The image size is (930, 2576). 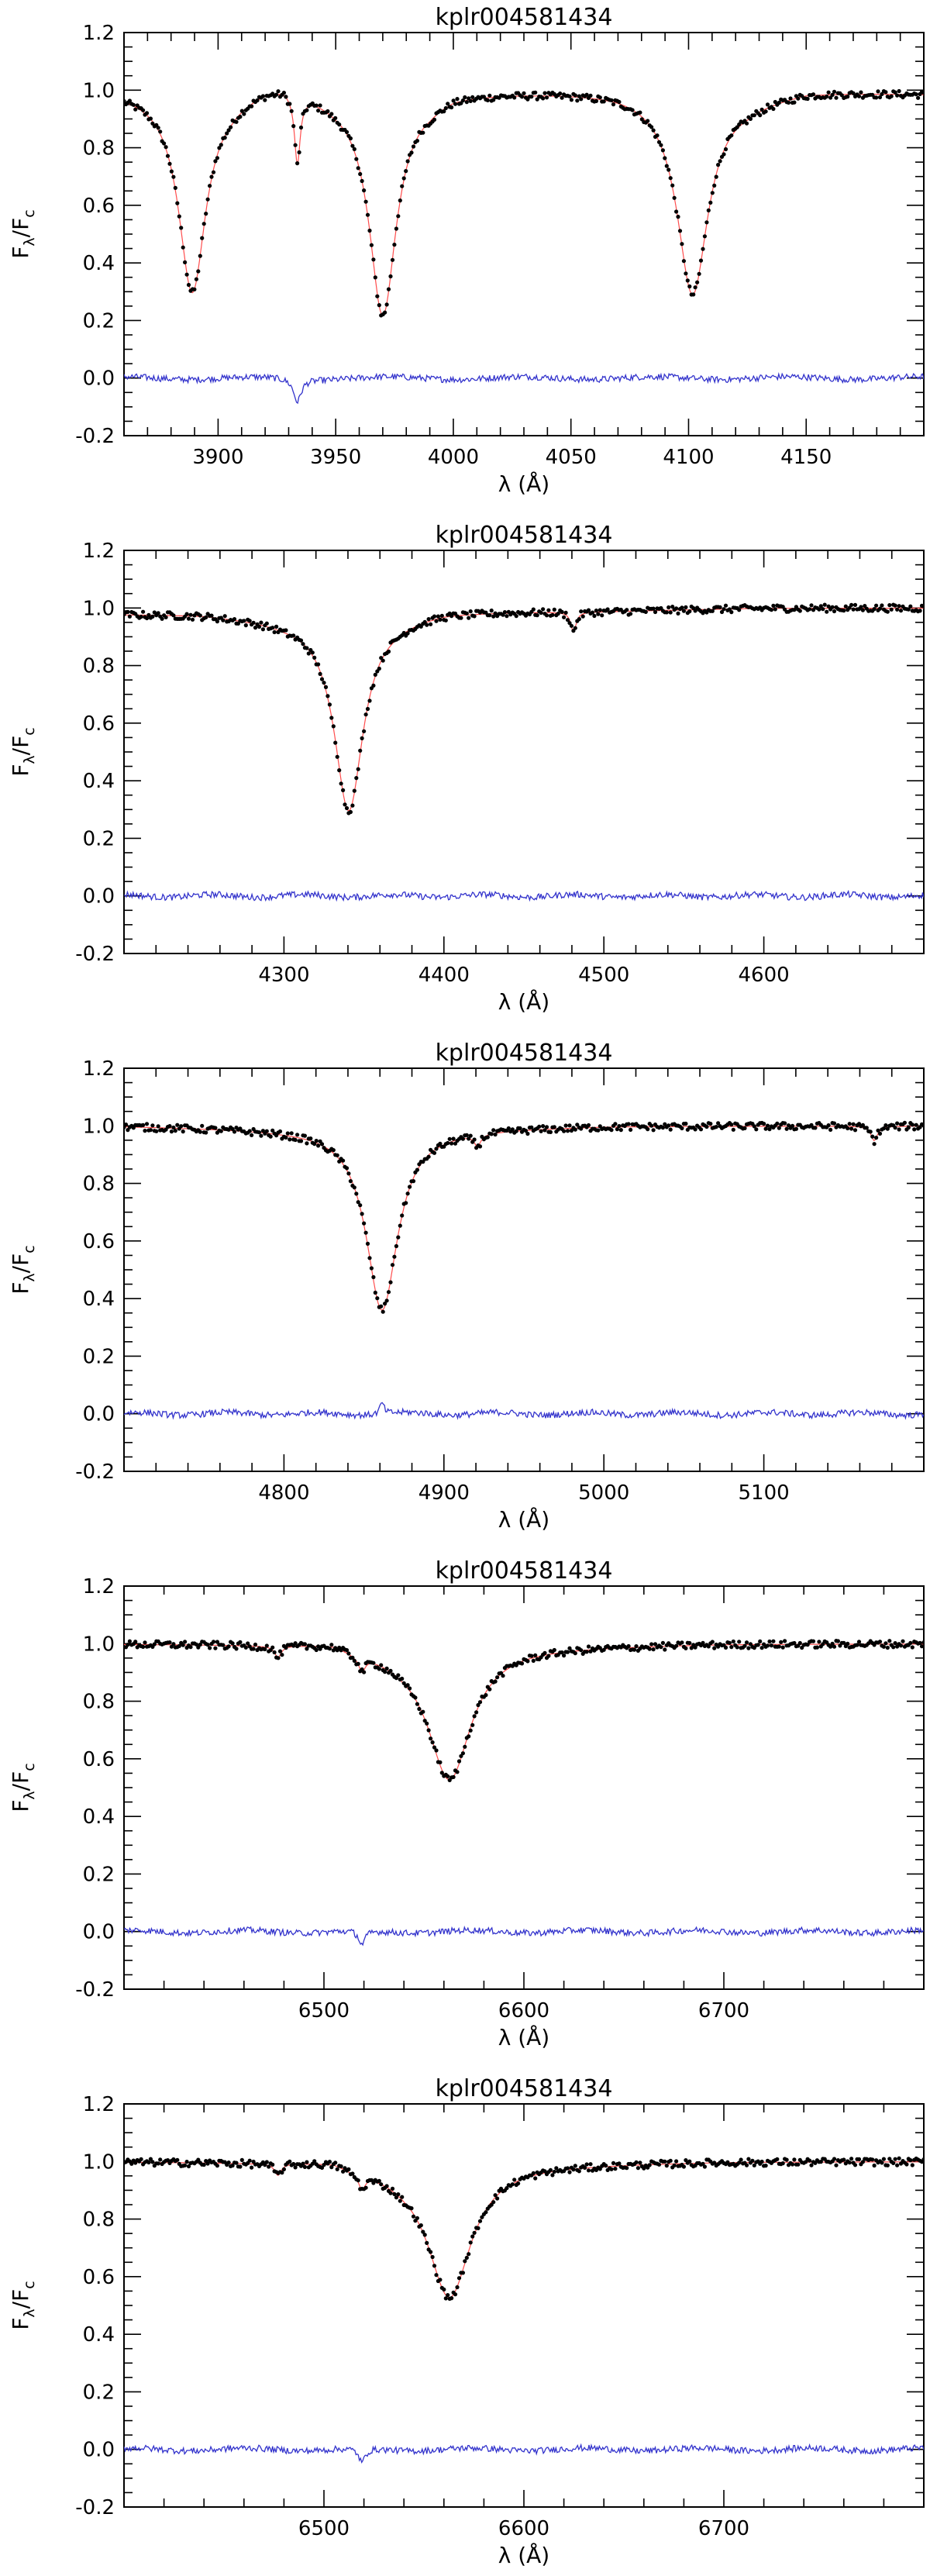 What do you see at coordinates (20, 2324) in the screenshot?
I see `y-axis-title-main: F` at bounding box center [20, 2324].